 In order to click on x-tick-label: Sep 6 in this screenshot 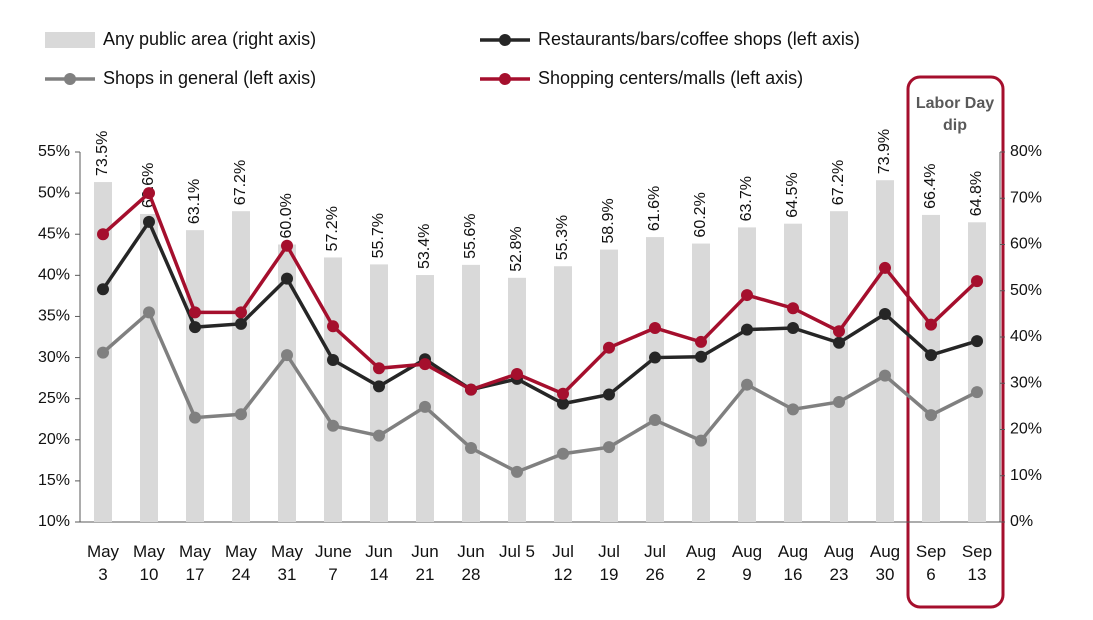, I will do `click(931, 563)`.